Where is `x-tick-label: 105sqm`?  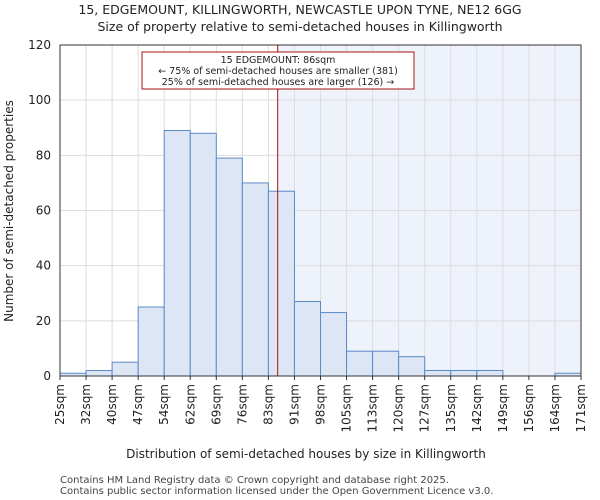 x-tick-label: 105sqm is located at coordinates (347, 408).